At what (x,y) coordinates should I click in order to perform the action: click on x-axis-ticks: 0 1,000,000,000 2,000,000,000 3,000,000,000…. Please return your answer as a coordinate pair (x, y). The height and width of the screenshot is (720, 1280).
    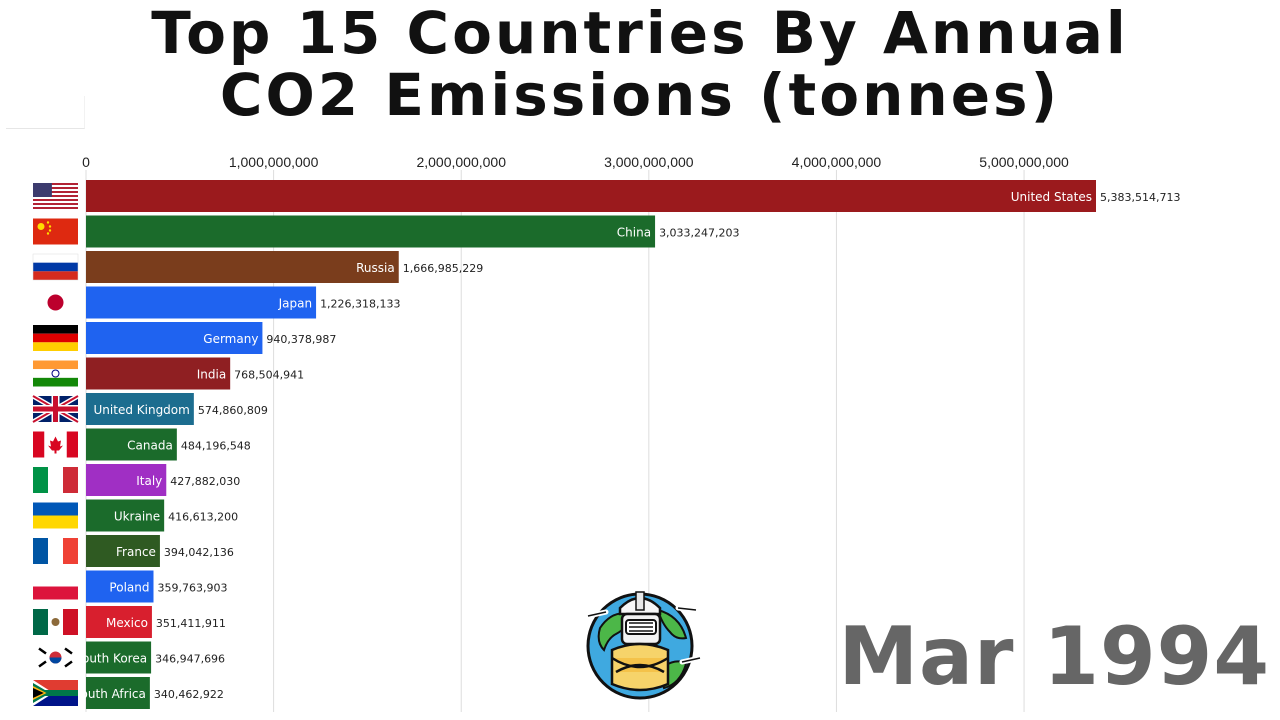
    Looking at the image, I should click on (575, 162).